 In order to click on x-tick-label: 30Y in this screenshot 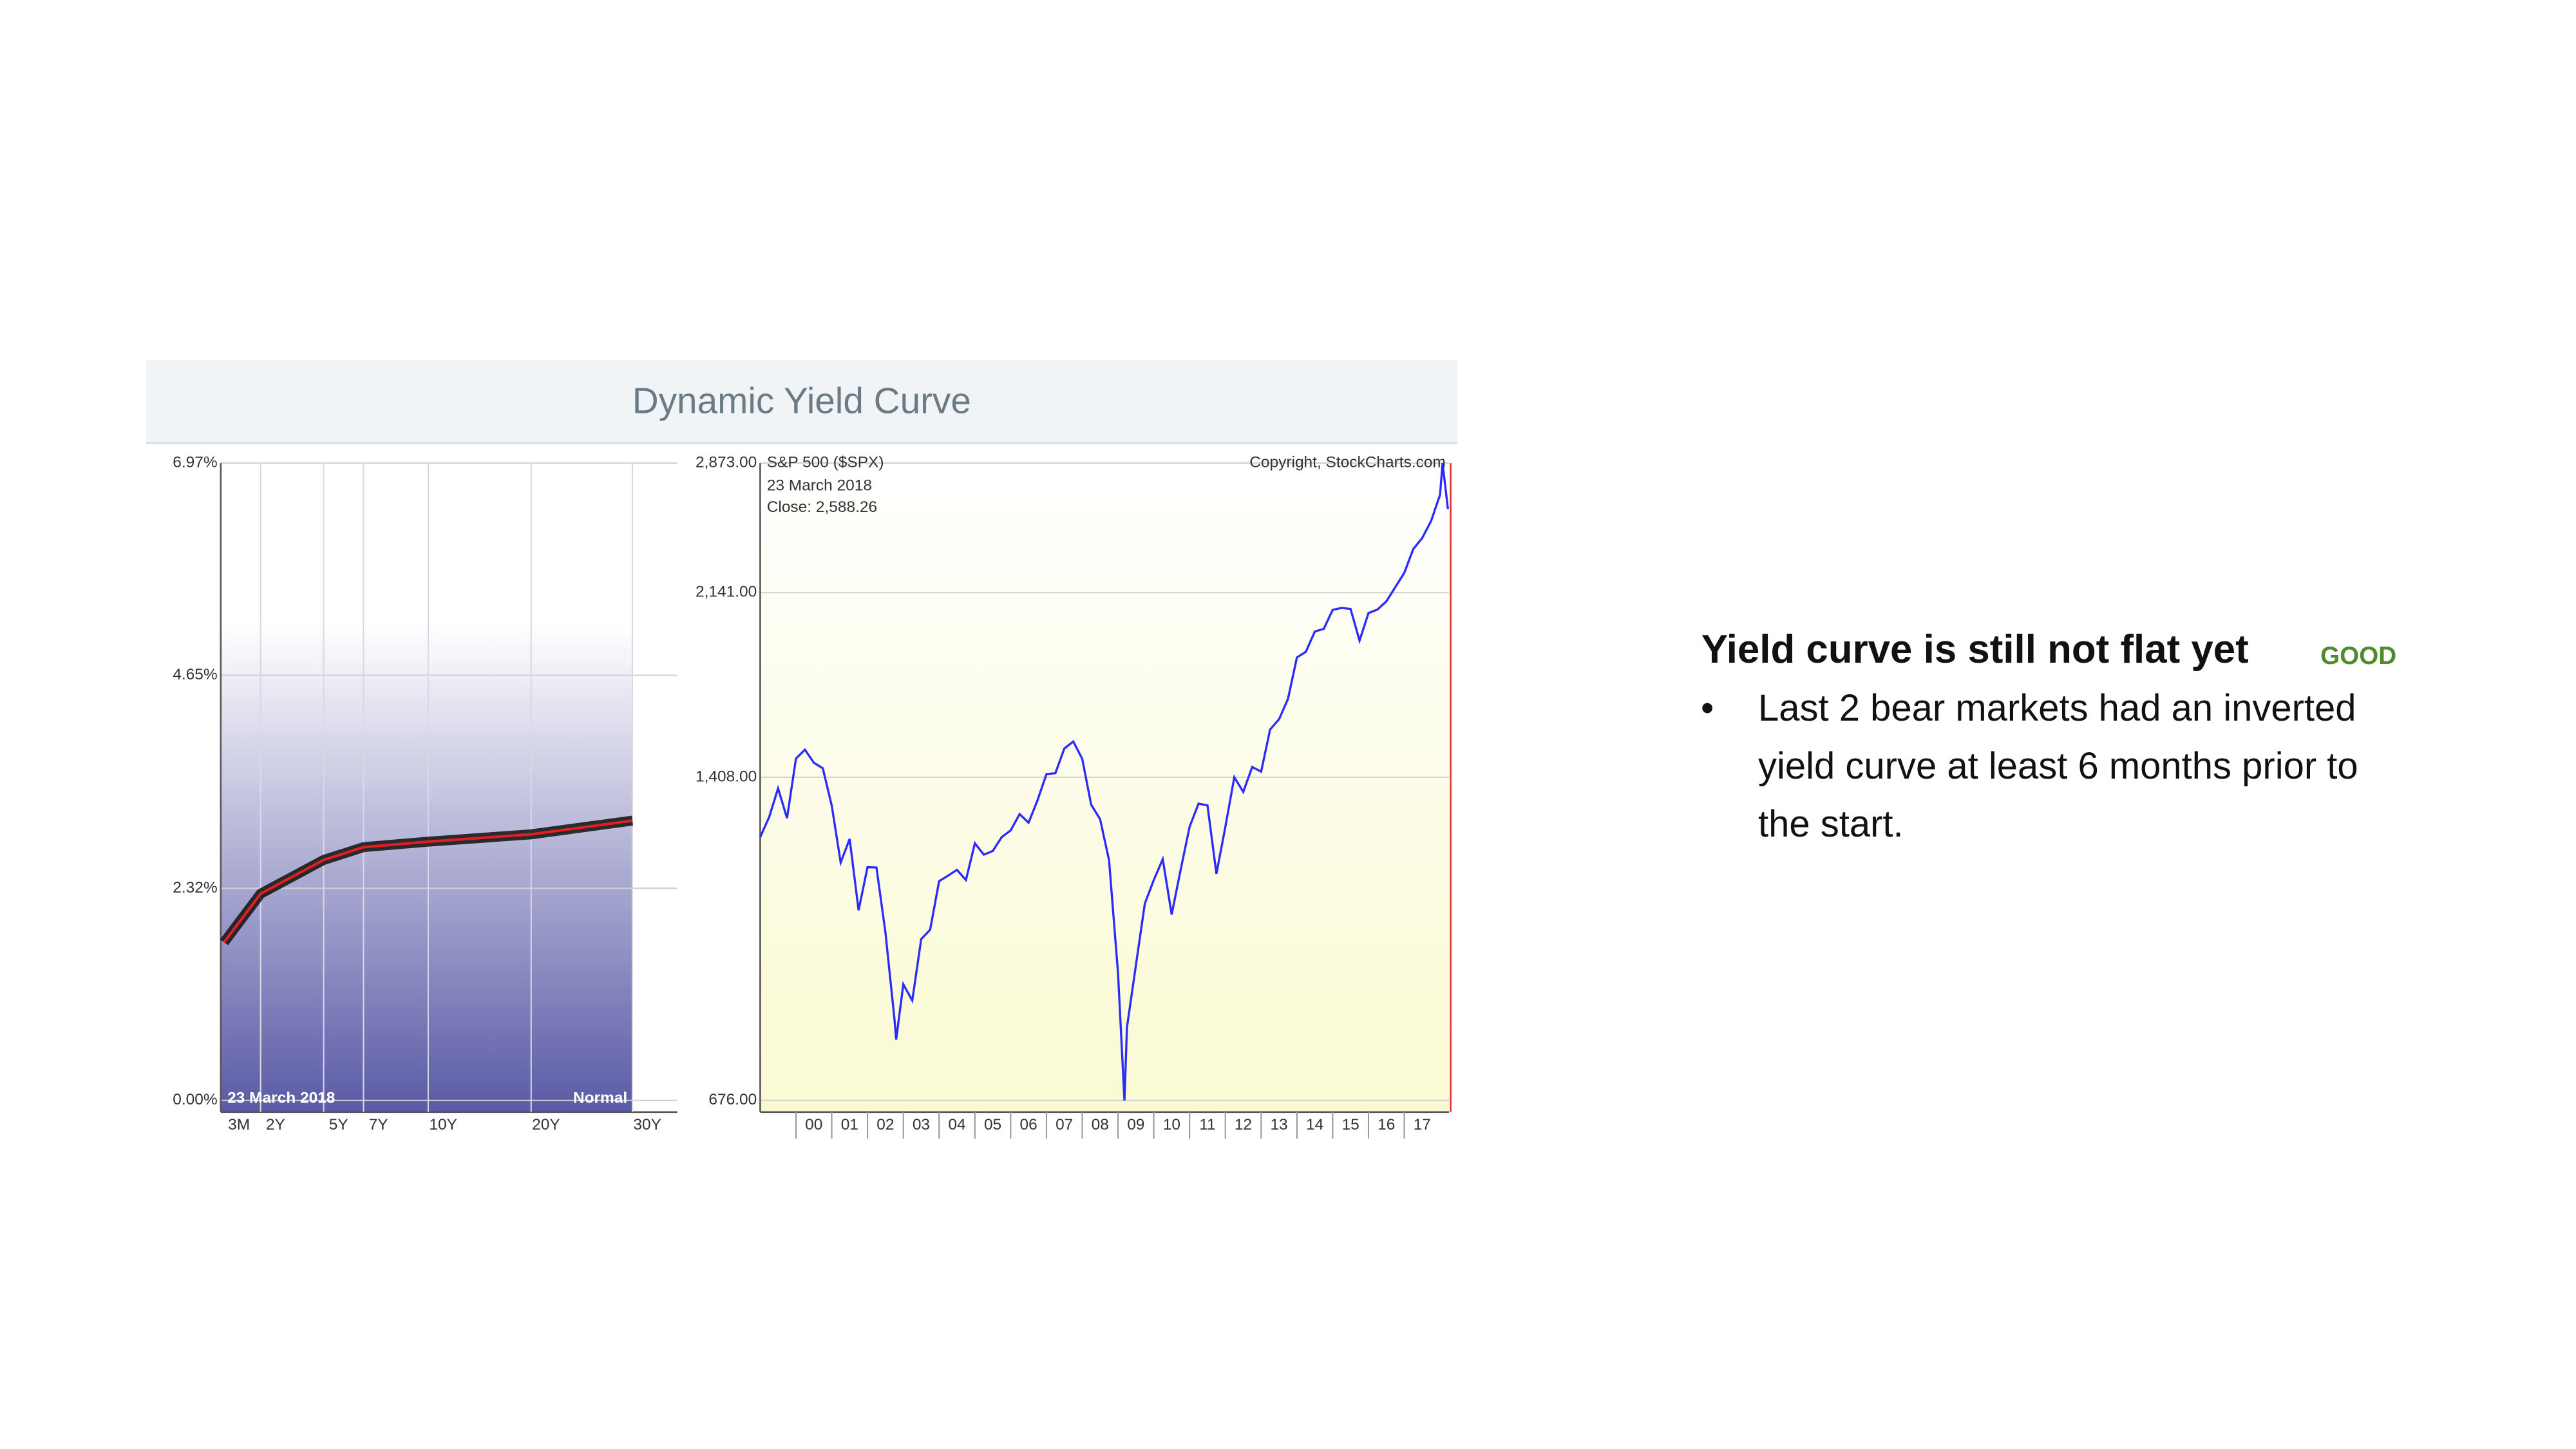, I will do `click(647, 1125)`.